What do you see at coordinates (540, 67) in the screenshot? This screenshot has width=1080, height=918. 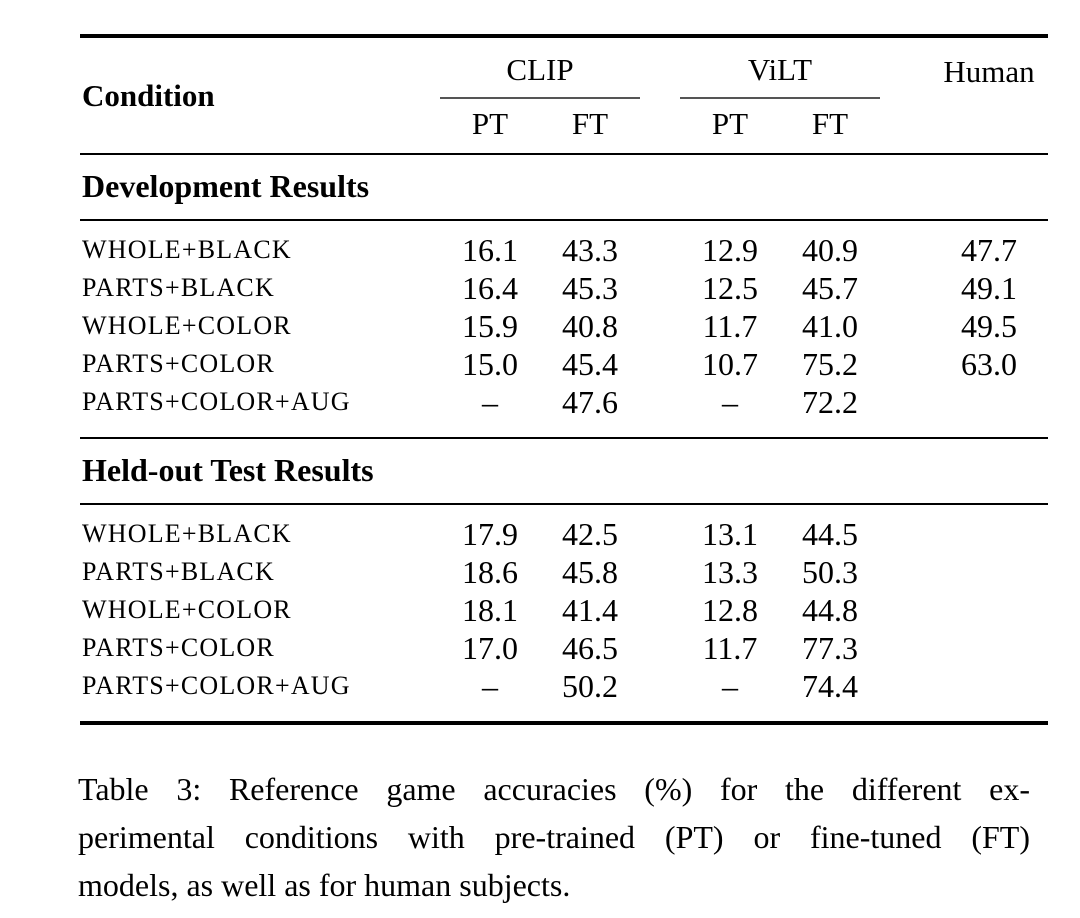 I see `col-header-clip: CLIP` at bounding box center [540, 67].